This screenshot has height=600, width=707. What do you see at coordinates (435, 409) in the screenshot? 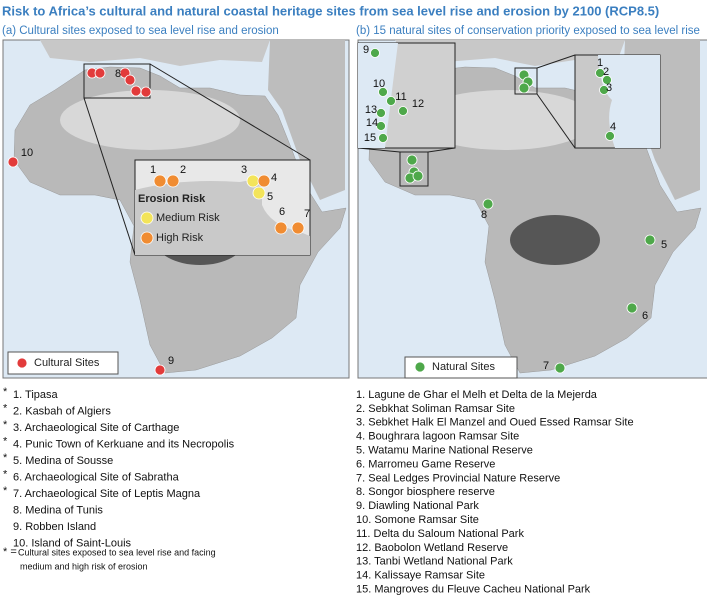
I see `list-item: 2. Sebkhat Soliman Ramsar Site` at bounding box center [435, 409].